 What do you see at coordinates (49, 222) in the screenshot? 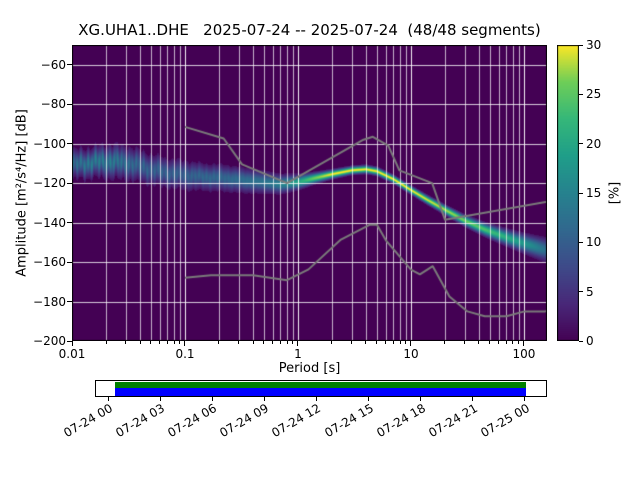
I see `y-tick-label: −140` at bounding box center [49, 222].